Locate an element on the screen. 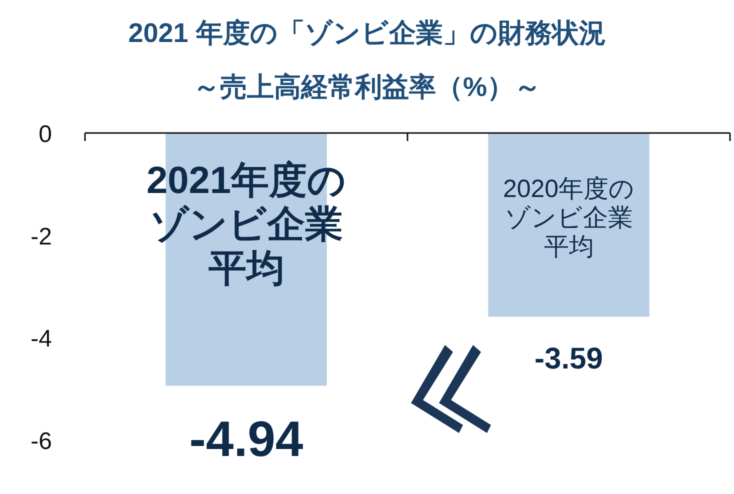 Image resolution: width=734 pixels, height=494 pixels. chart-title: 2021 年度の「ゾンビ企業」の財務状況 is located at coordinates (367, 33).